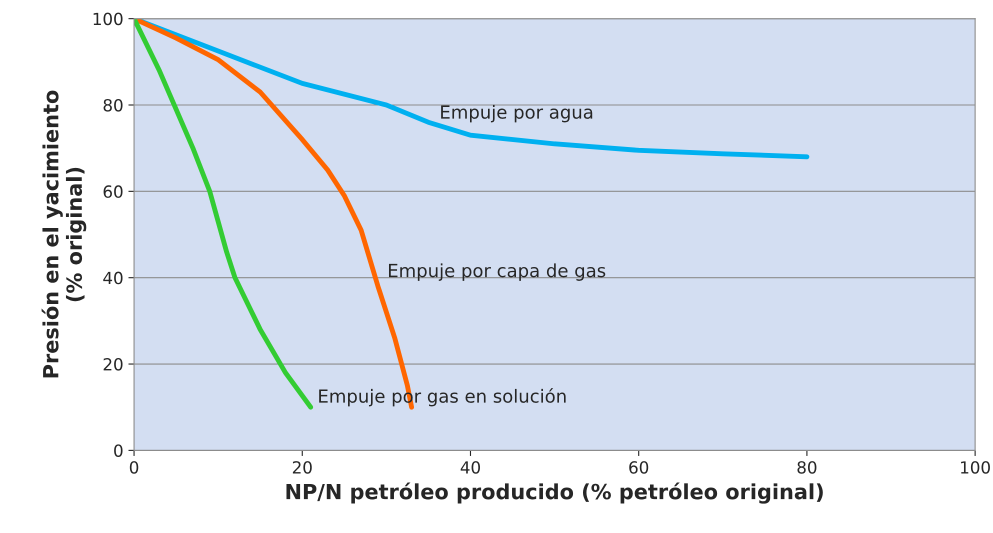 The image size is (993, 533). I want to click on x-tick-label: 60, so click(638, 467).